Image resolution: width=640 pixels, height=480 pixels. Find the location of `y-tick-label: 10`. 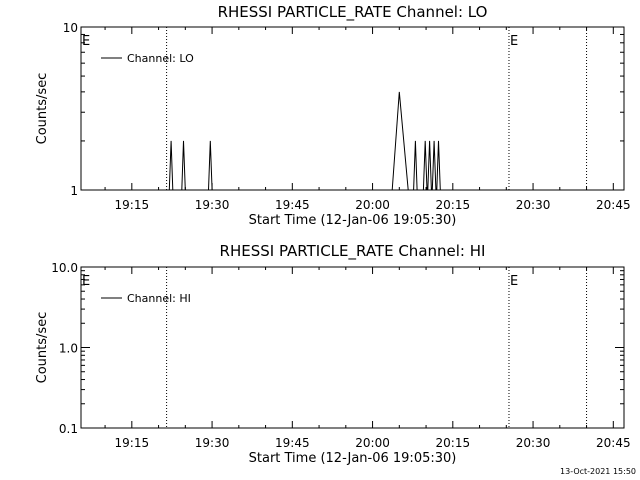

y-tick-label: 10 is located at coordinates (70, 28).